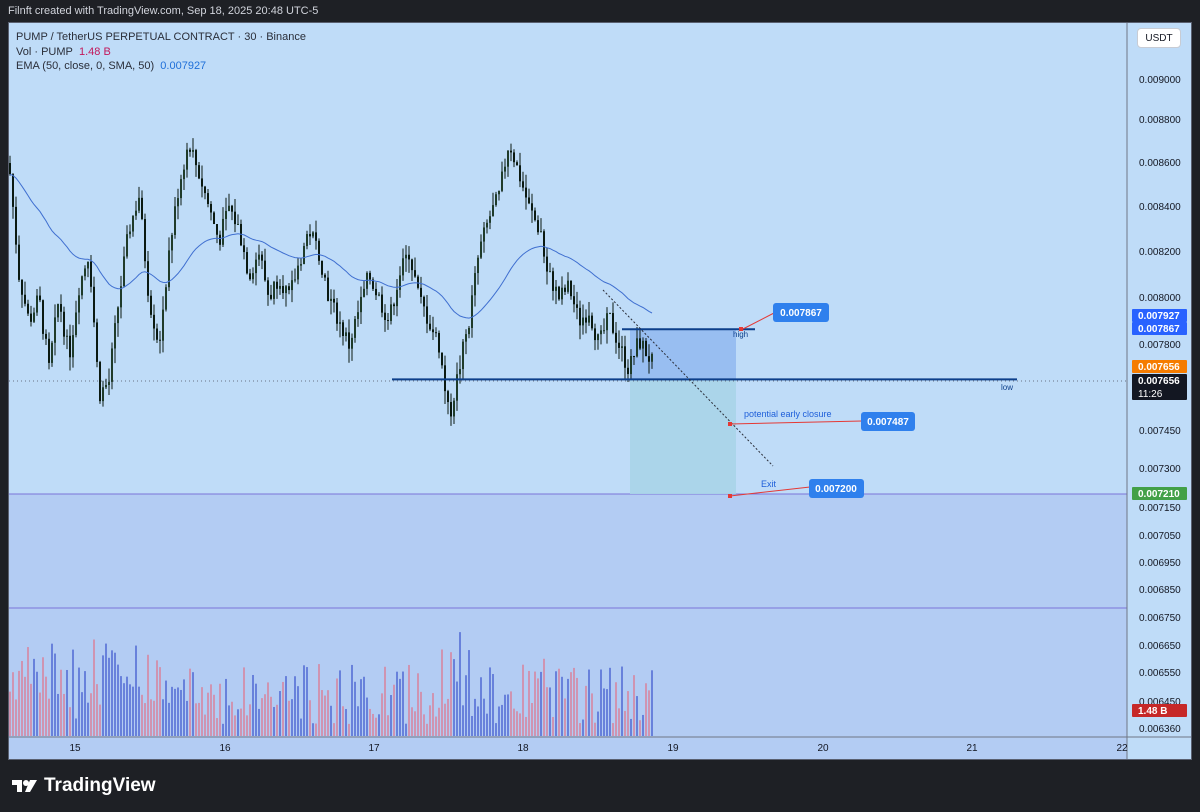  What do you see at coordinates (84, 786) in the screenshot?
I see `tradingview-logo: TradingView` at bounding box center [84, 786].